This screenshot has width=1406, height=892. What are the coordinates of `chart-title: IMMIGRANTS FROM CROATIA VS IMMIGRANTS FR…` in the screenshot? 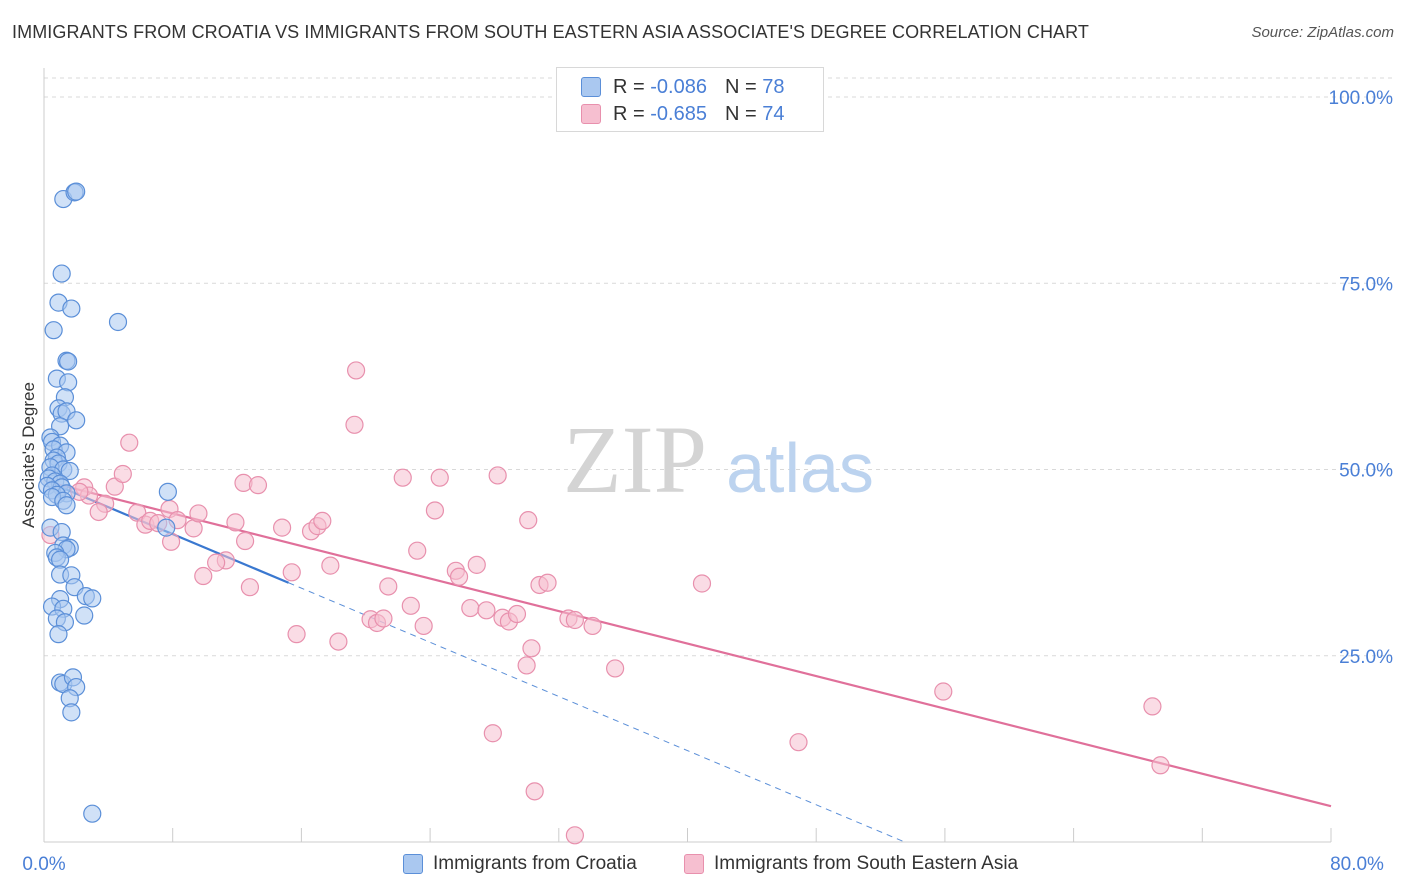 It's located at (551, 32).